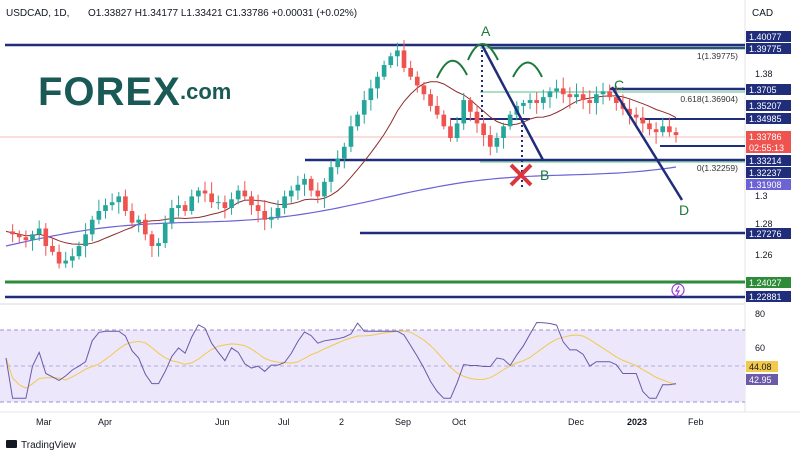  I want to click on price-badge-1-39775: 1.39775, so click(768, 48).